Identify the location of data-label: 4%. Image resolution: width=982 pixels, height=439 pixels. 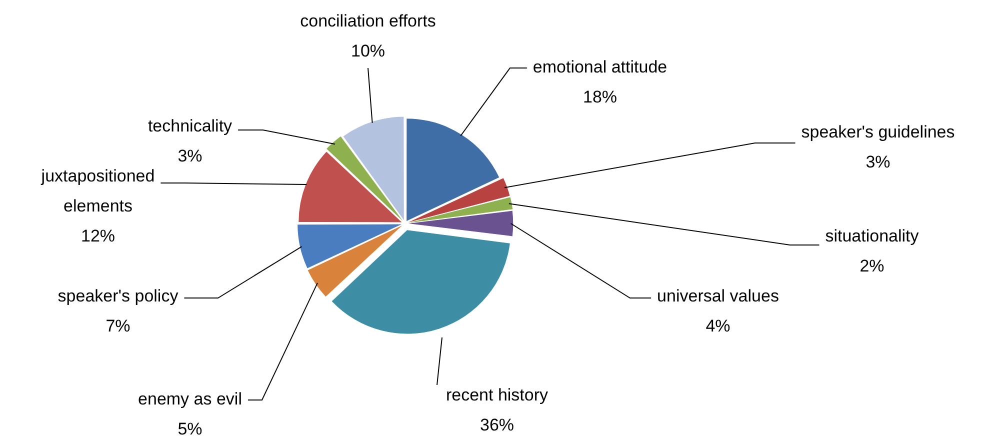
(718, 326).